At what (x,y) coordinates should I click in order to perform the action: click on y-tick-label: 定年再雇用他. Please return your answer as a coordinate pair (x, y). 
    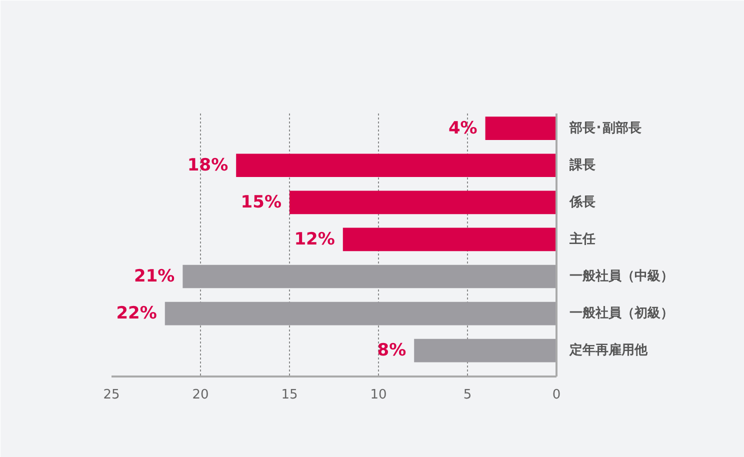
    Looking at the image, I should click on (608, 350).